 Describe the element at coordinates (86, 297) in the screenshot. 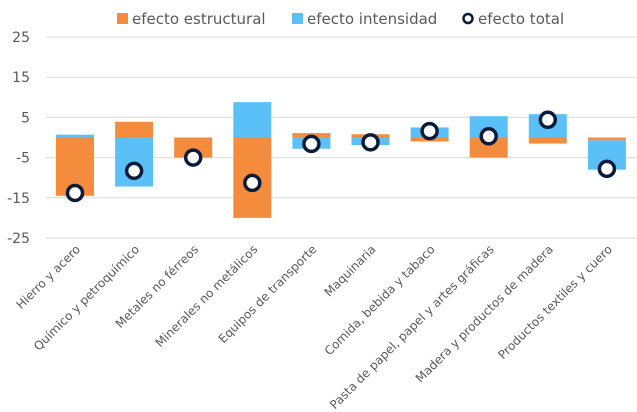

I see `x-tick-label: Químico y petroquímico` at that location.